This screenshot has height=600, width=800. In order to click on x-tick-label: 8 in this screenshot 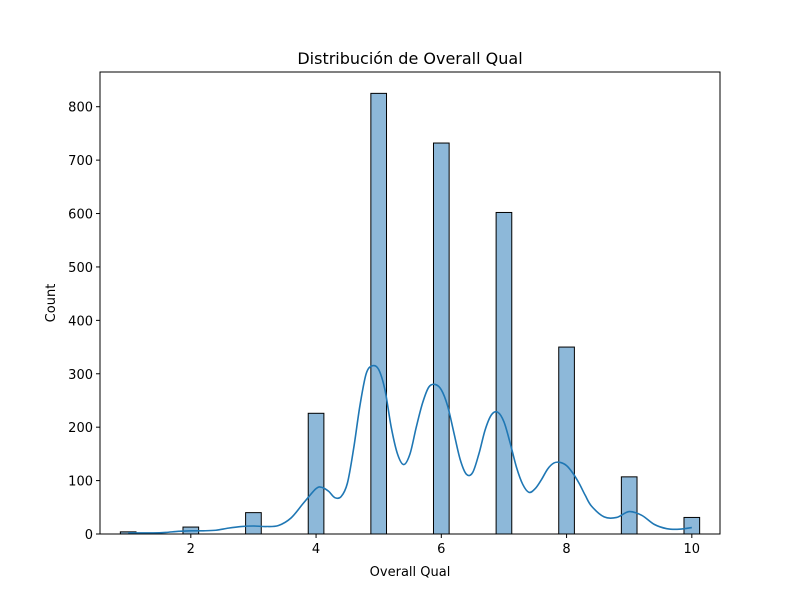, I will do `click(566, 549)`.